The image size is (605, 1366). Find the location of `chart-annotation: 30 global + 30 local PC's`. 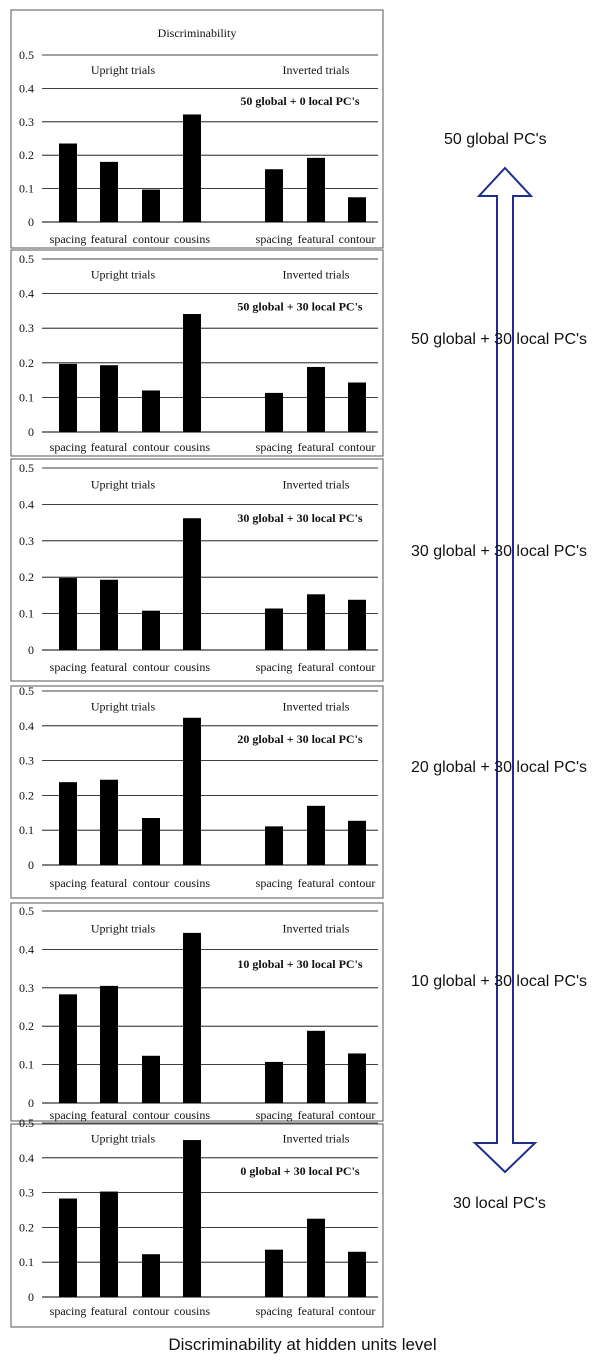

chart-annotation: 30 global + 30 local PC's is located at coordinates (300, 518).